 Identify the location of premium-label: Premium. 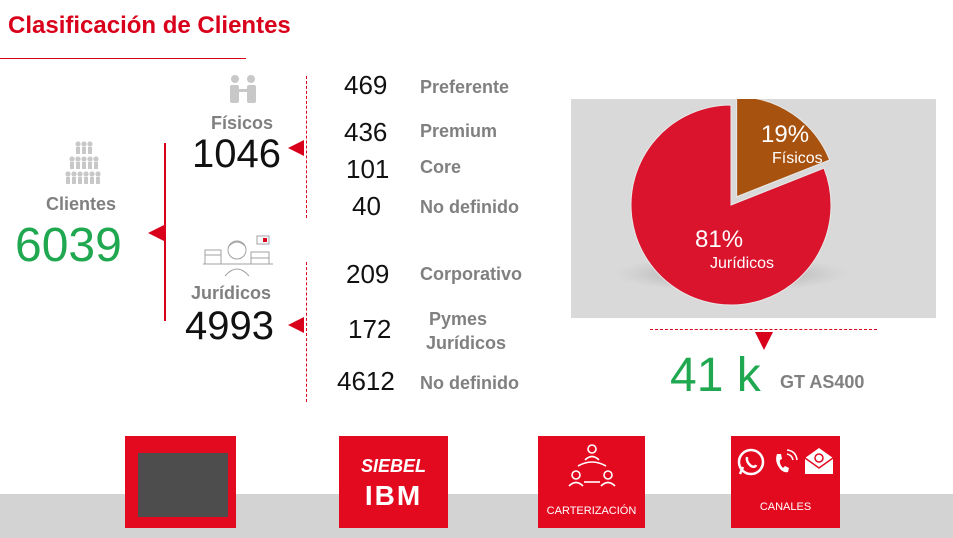
(459, 131).